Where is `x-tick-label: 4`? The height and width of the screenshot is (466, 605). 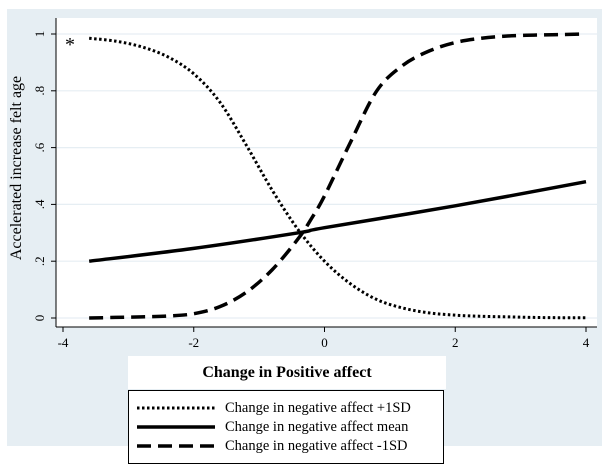
x-tick-label: 4 is located at coordinates (586, 342).